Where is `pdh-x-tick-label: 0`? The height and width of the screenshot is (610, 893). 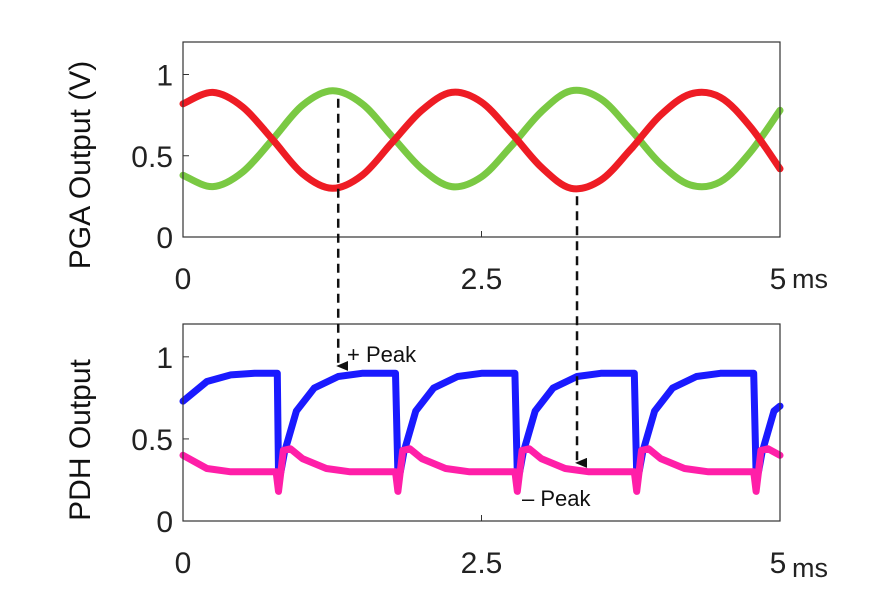 pdh-x-tick-label: 0 is located at coordinates (183, 563).